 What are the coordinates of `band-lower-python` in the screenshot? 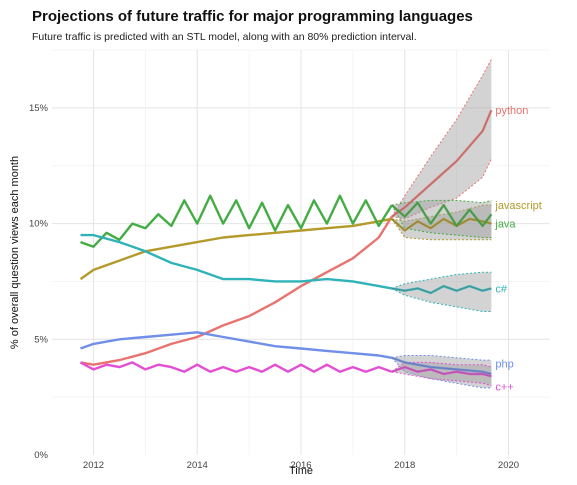 It's located at (441, 189).